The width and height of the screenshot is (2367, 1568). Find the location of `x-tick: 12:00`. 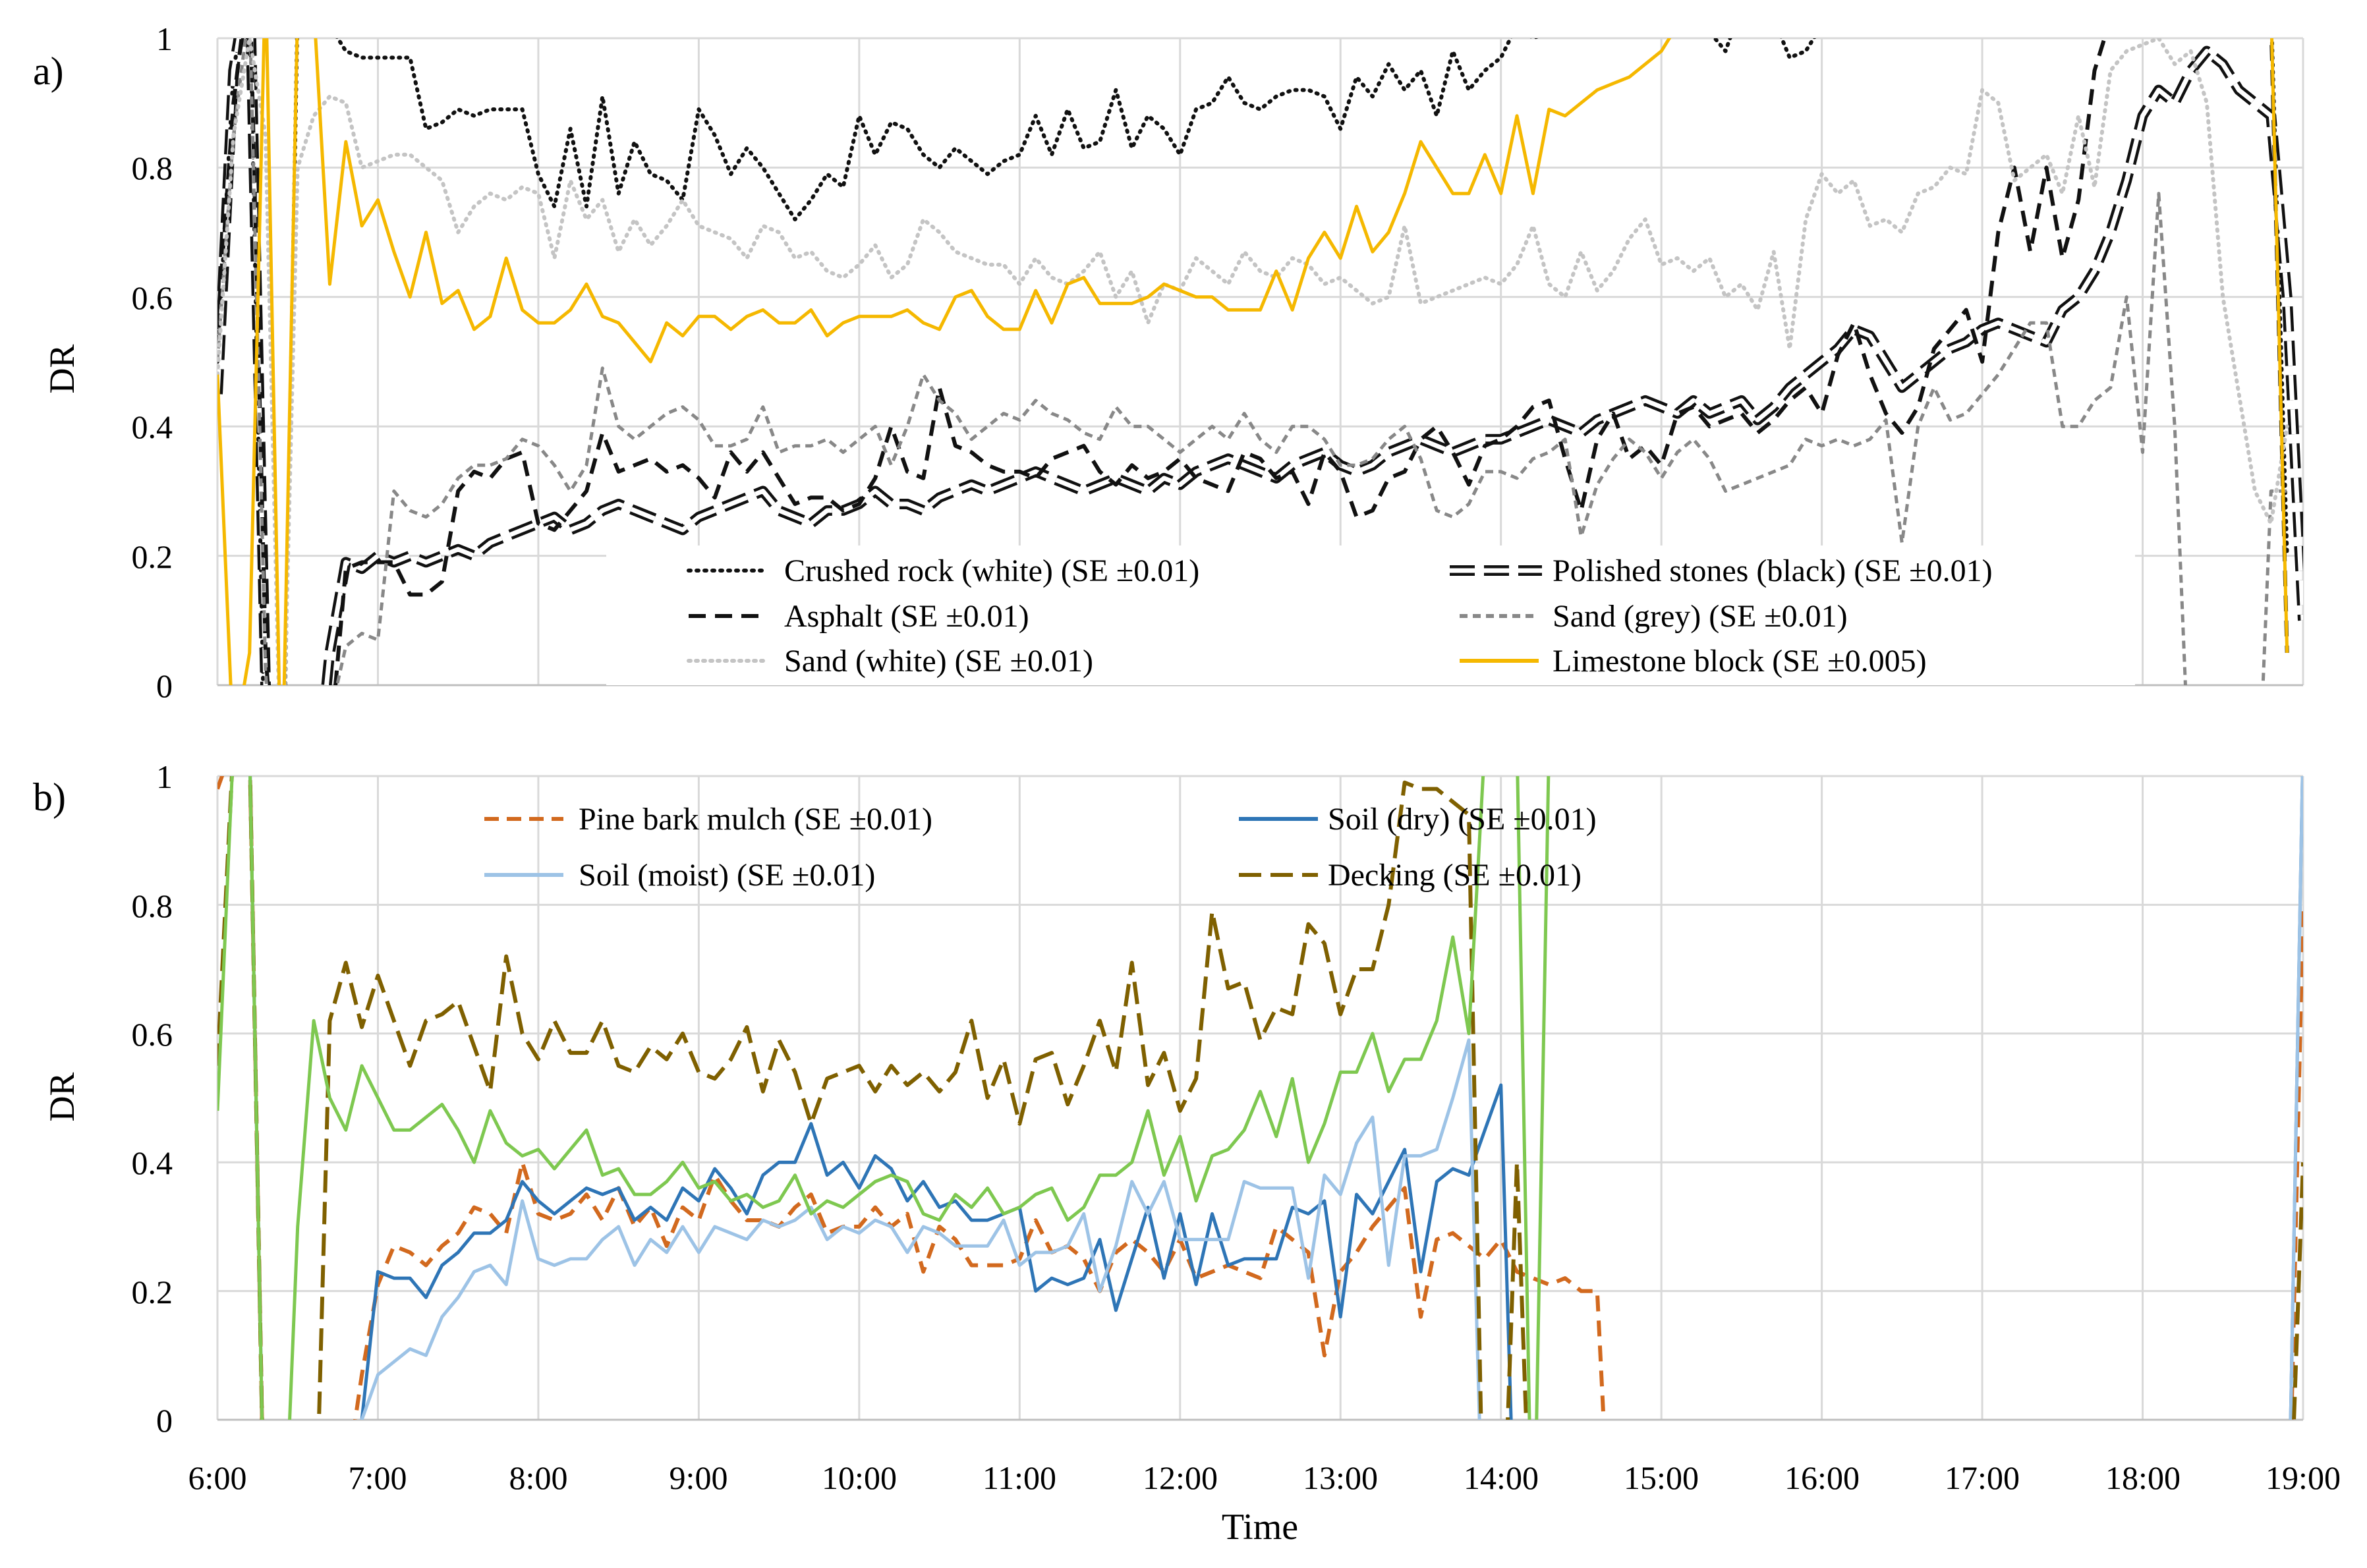

x-tick: 12:00 is located at coordinates (1180, 1477).